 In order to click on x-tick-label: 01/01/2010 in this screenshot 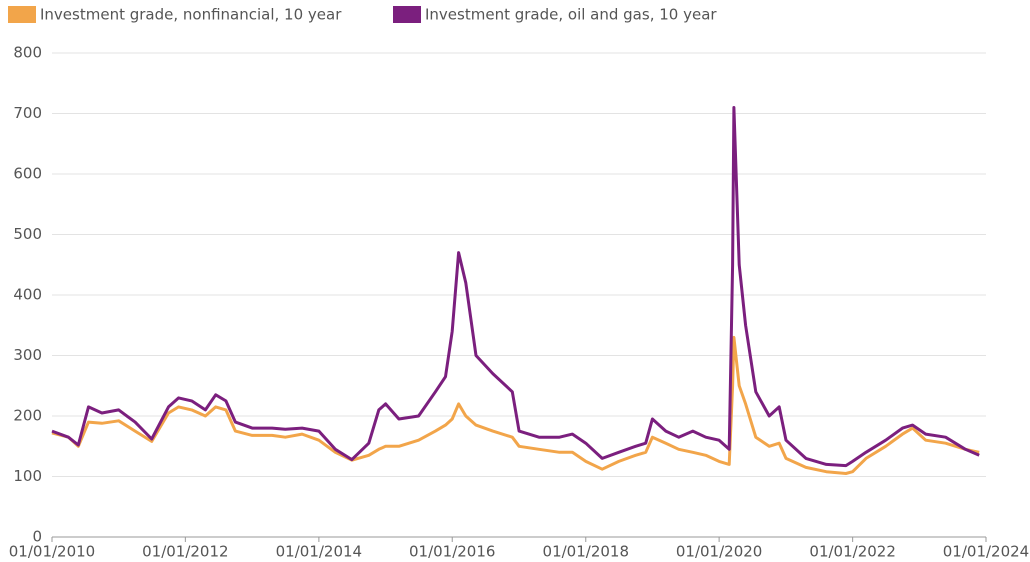, I will do `click(52, 552)`.